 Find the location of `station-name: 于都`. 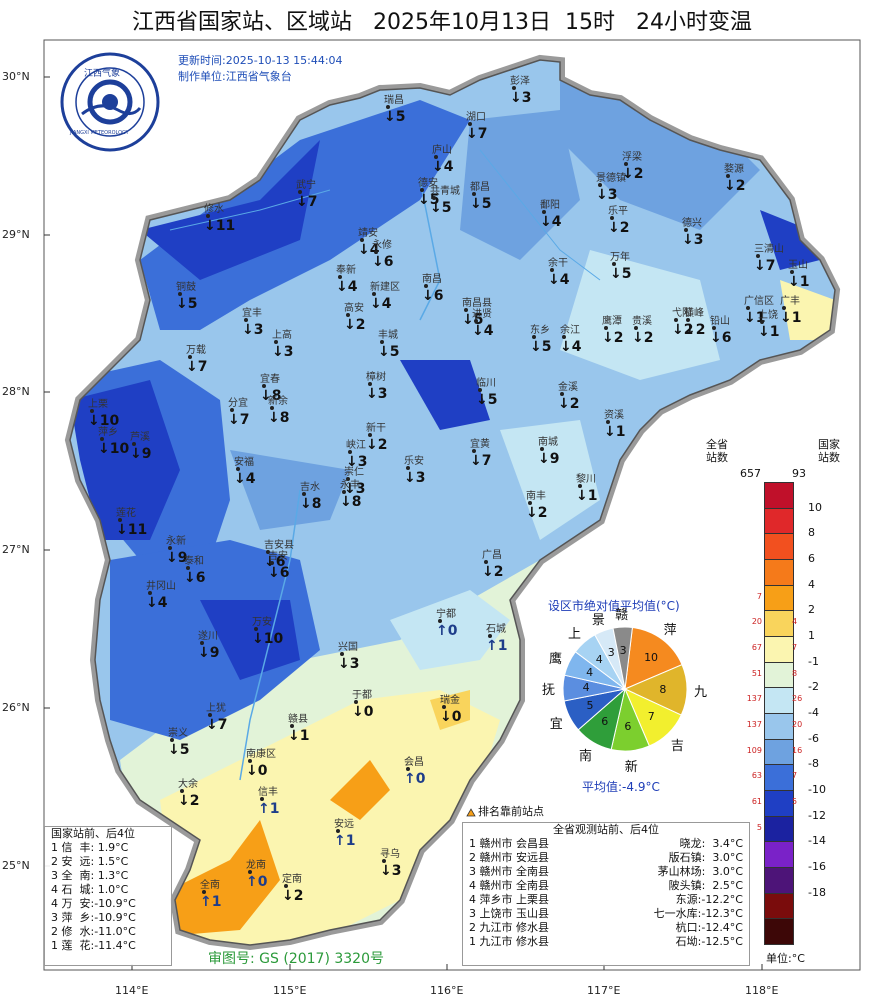

station-name: 于都 is located at coordinates (362, 695).